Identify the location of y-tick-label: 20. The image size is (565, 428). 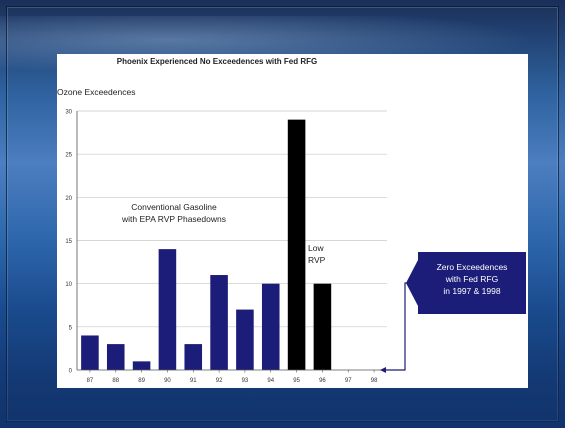
(68, 199).